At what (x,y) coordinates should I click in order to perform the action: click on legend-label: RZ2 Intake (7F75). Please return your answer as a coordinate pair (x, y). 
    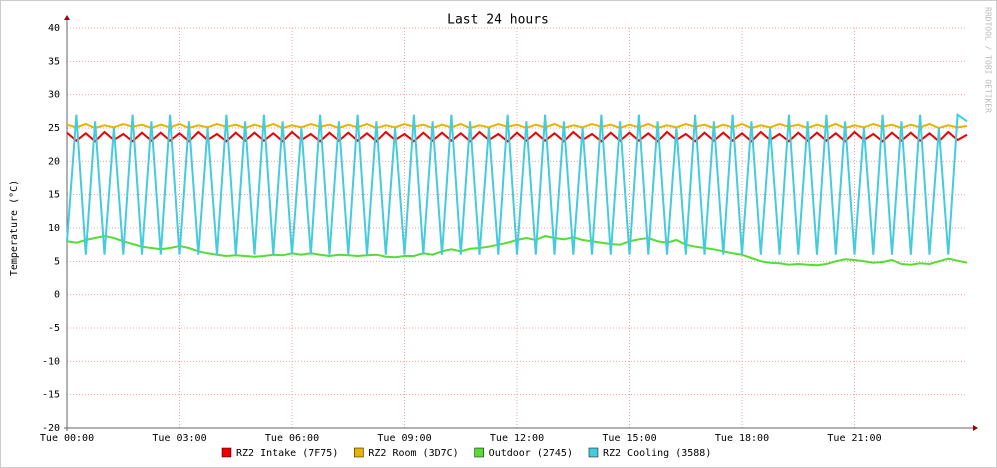
    Looking at the image, I should click on (287, 453).